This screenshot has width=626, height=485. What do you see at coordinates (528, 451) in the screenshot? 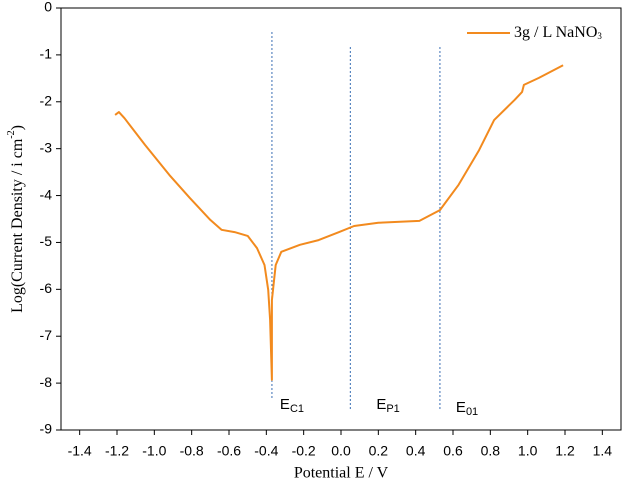
I see `x-tick-label: 1.0` at bounding box center [528, 451].